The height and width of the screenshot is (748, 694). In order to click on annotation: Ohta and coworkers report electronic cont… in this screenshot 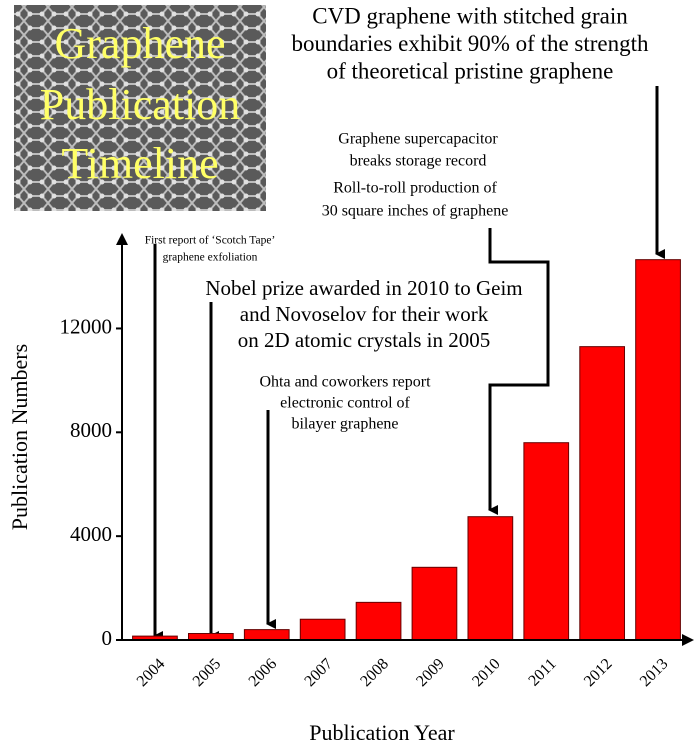, I will do `click(345, 403)`.